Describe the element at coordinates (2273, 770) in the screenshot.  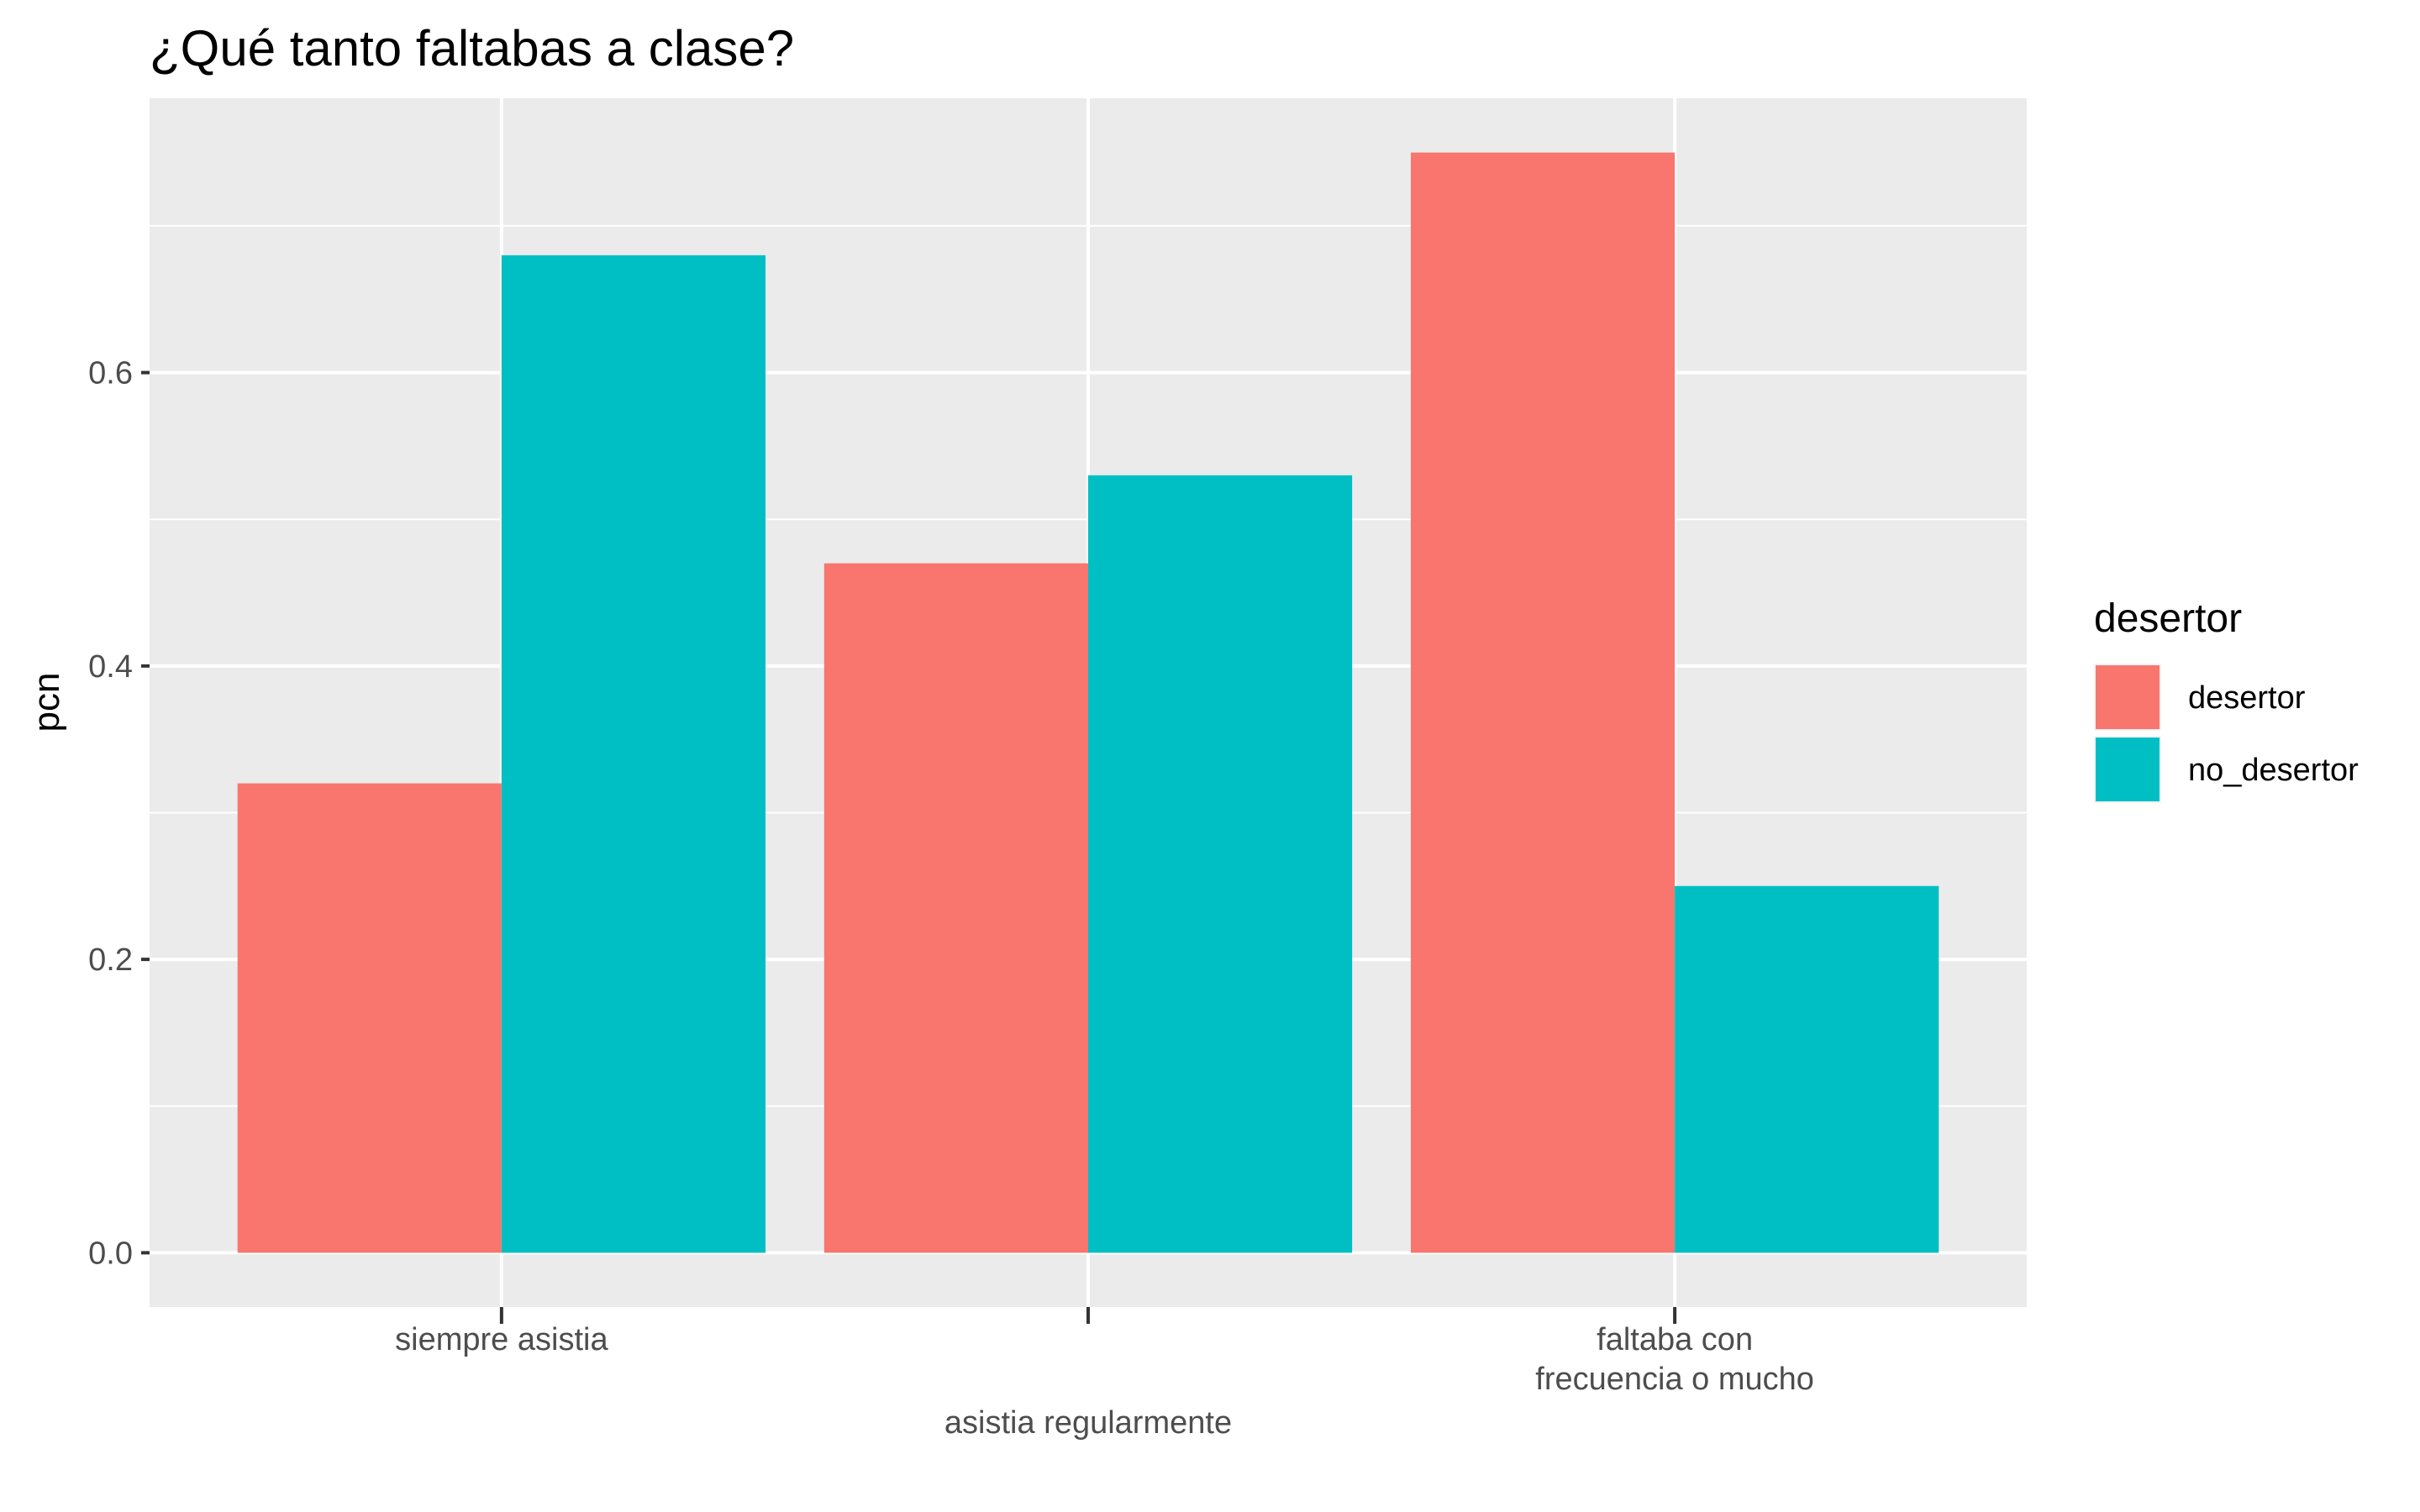
I see `legend-label: no_desertor` at that location.